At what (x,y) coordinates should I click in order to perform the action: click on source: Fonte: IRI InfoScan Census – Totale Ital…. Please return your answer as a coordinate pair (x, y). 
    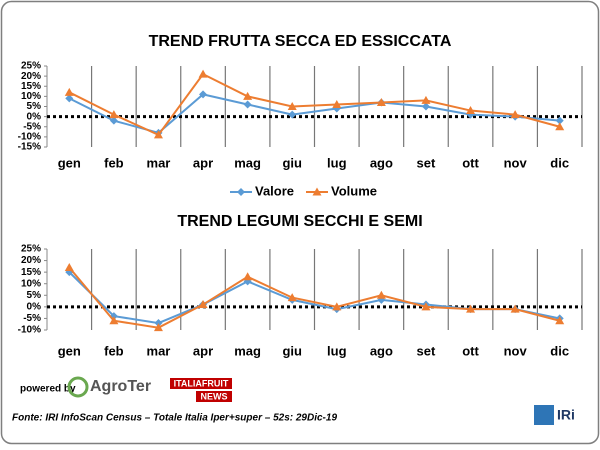
    Looking at the image, I should click on (174, 418).